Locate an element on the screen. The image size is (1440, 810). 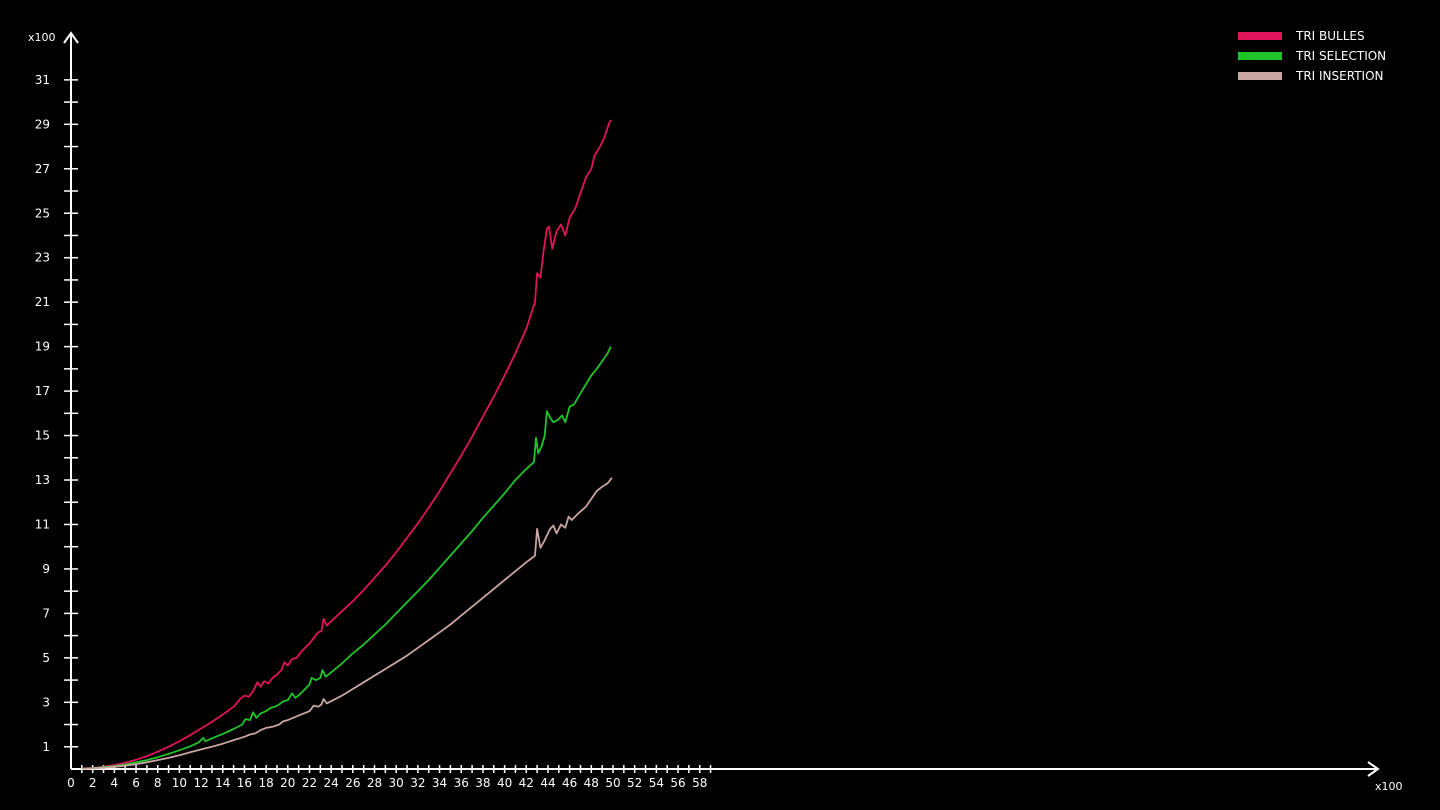
x-tick-label: 48 is located at coordinates (591, 783).